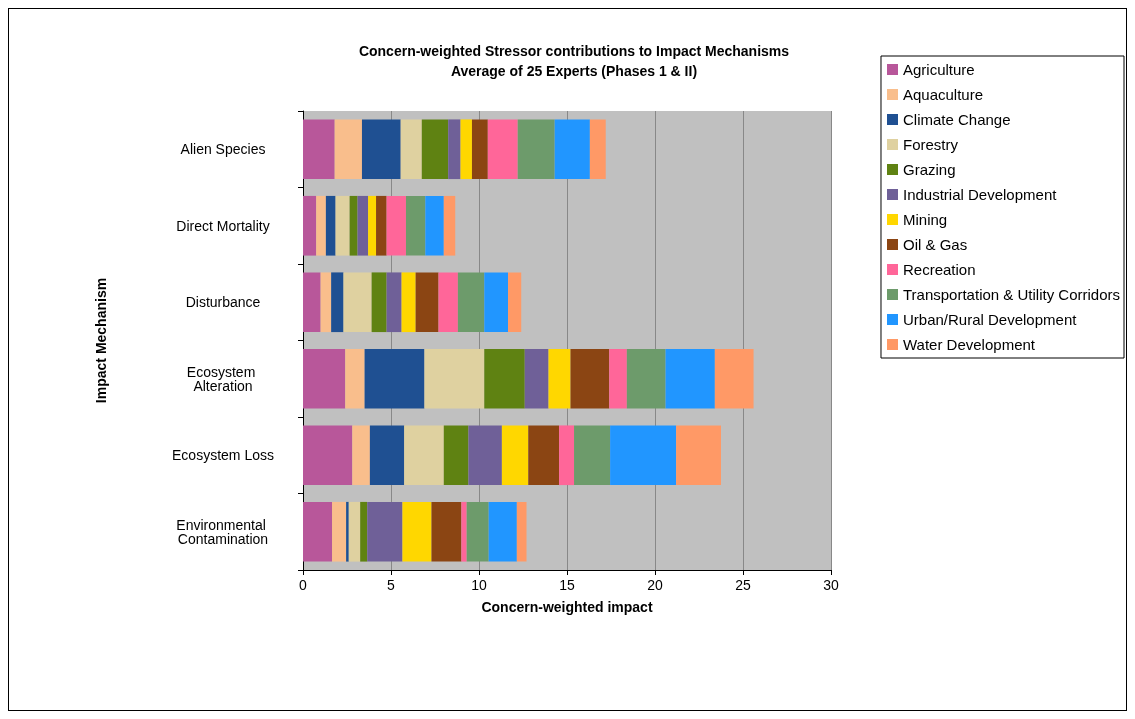 This screenshot has height=719, width=1135. Describe the element at coordinates (1011, 294) in the screenshot. I see `legend-label: Transportation & Utility Corridors` at that location.